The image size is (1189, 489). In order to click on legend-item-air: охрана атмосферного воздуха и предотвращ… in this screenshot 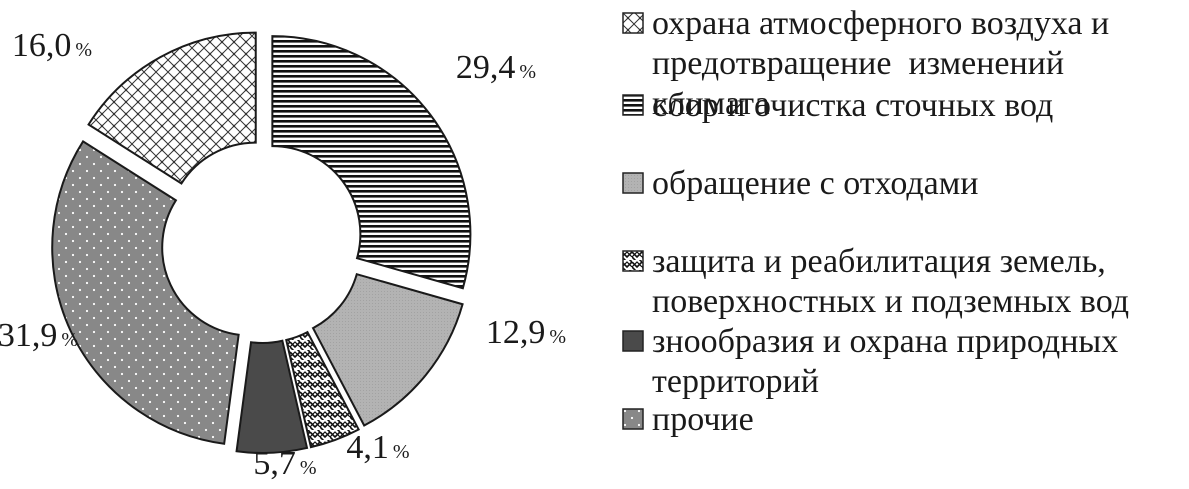, I will do `click(902, 64)`.